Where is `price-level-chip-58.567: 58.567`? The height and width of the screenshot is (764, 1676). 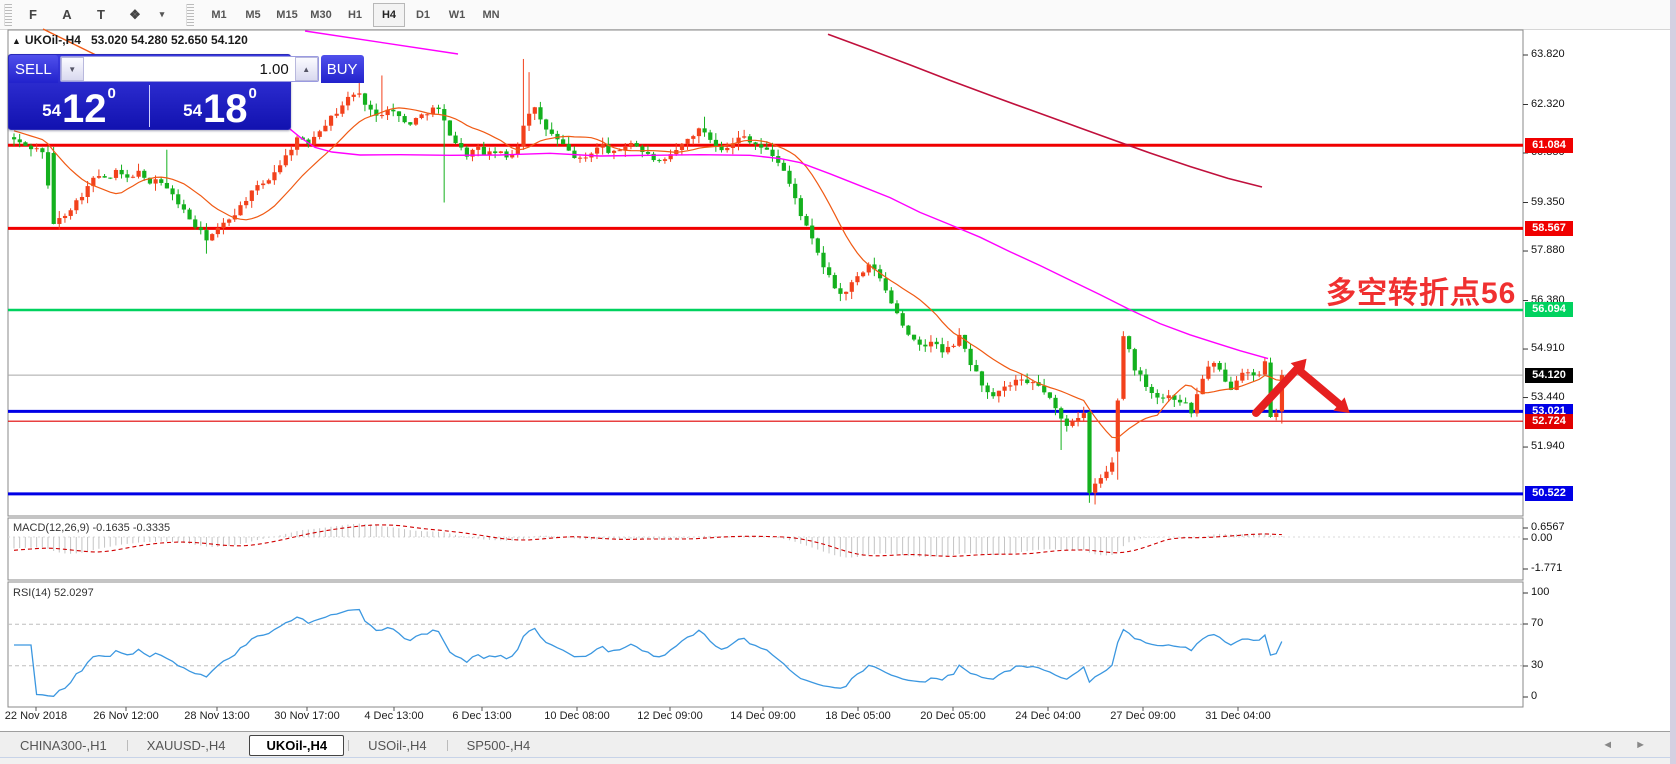
price-level-chip-58.567: 58.567 is located at coordinates (1549, 228).